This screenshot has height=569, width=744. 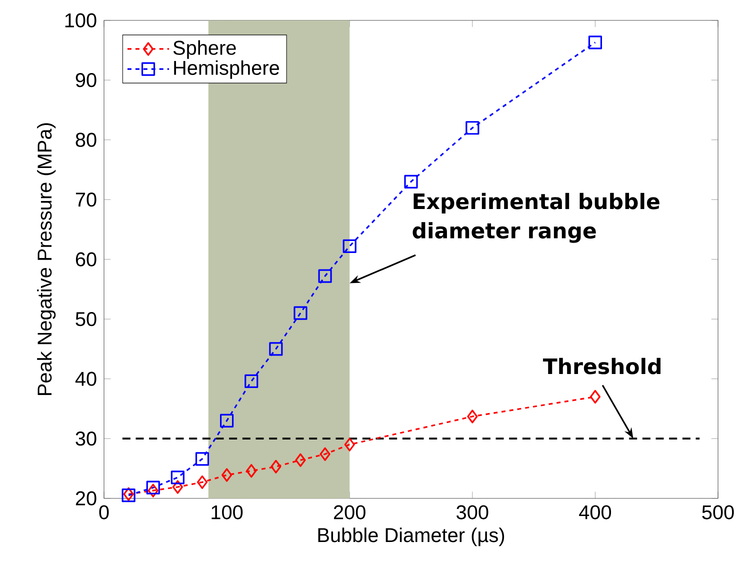 What do you see at coordinates (46, 259) in the screenshot?
I see `y-axis-title: Peak Negative Pressure (MPa)` at bounding box center [46, 259].